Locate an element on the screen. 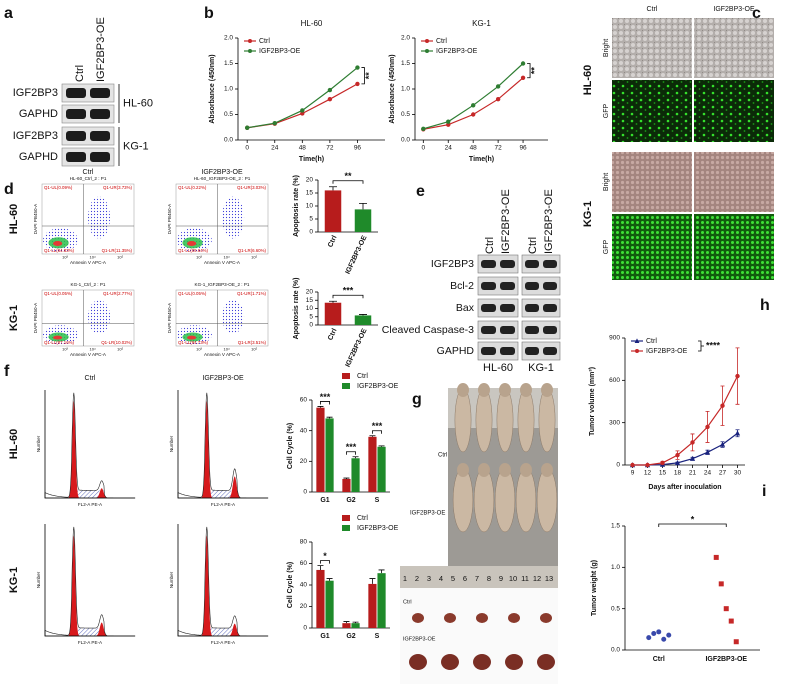 This screenshot has width=786, height=684. x-tick-label: 48 is located at coordinates (474, 148).